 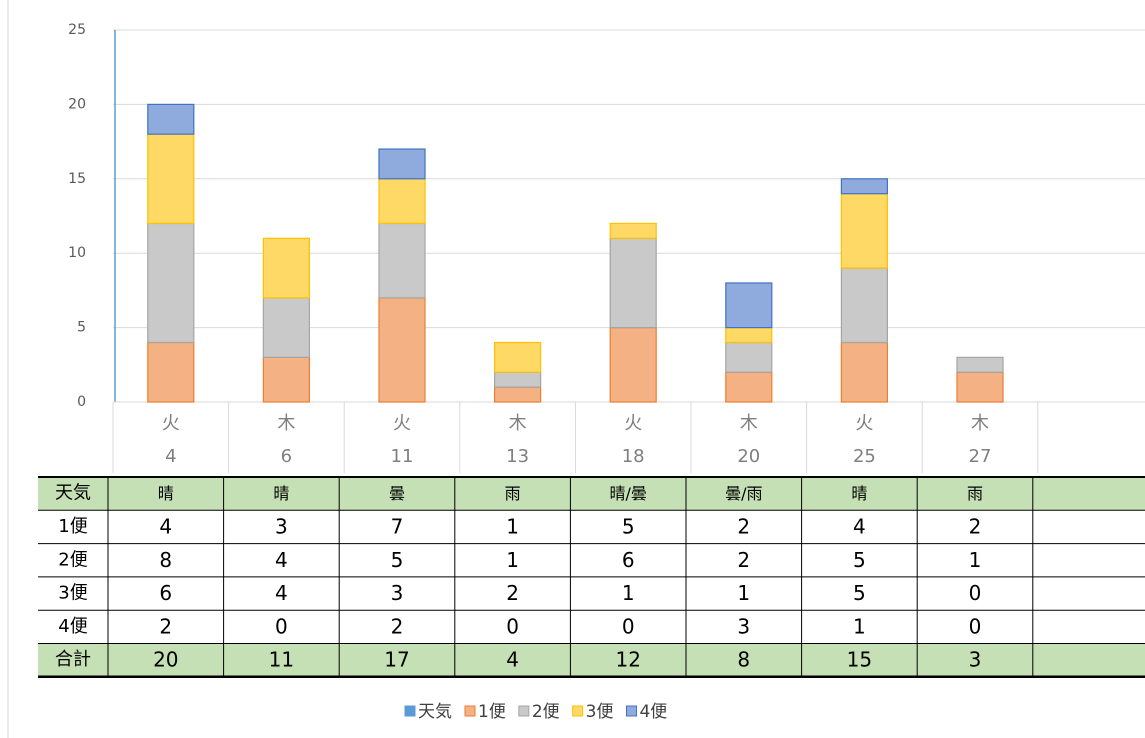 I want to click on table-row-header: 天気, so click(x=73, y=493).